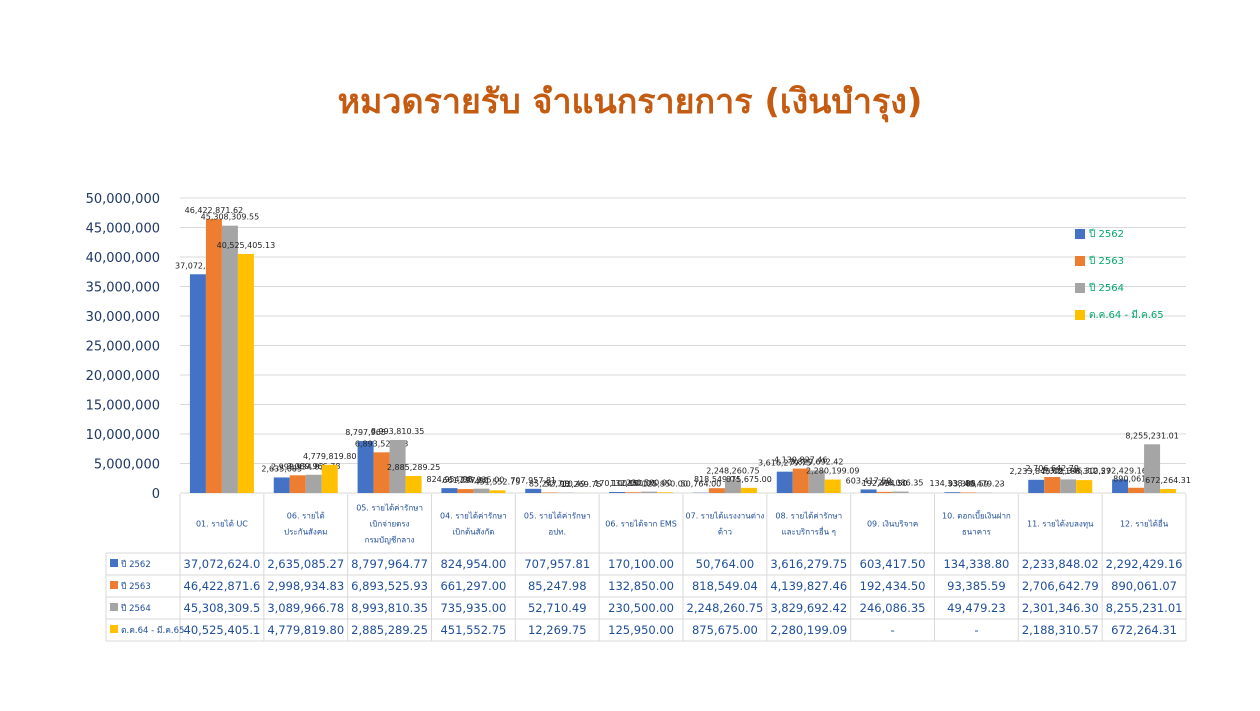  What do you see at coordinates (1151, 435) in the screenshot?
I see `data-label: 8,255,231.01` at bounding box center [1151, 435].